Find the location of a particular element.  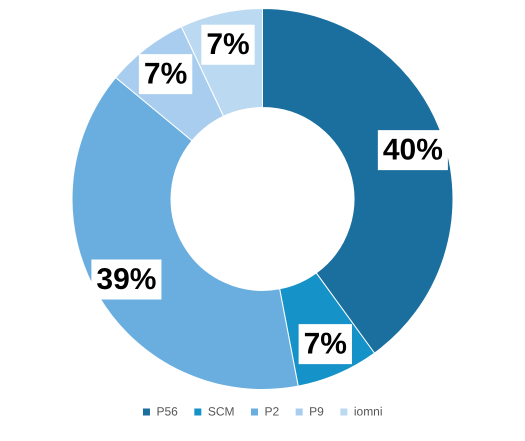

data-label: 39% is located at coordinates (126, 279).